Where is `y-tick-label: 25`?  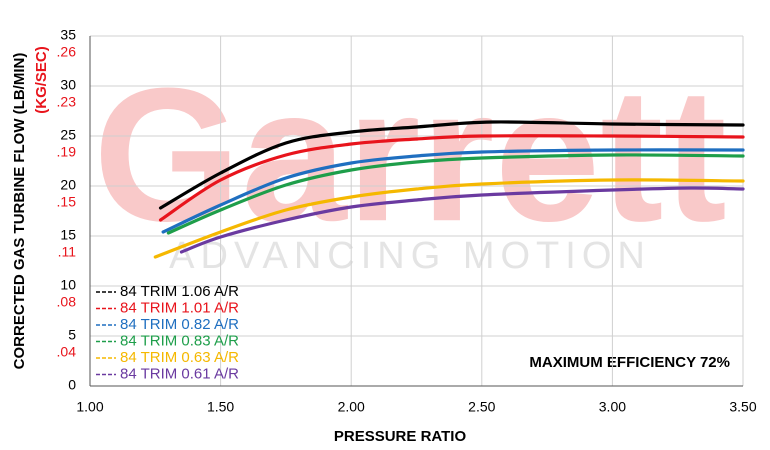
y-tick-label: 25 is located at coordinates (68, 135).